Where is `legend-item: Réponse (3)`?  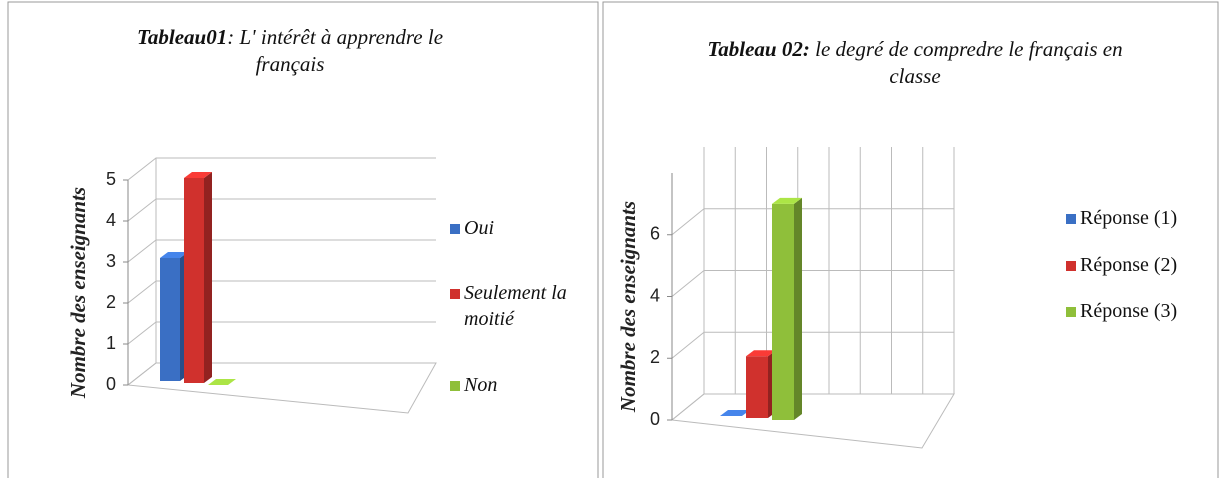 legend-item: Réponse (3) is located at coordinates (1146, 311).